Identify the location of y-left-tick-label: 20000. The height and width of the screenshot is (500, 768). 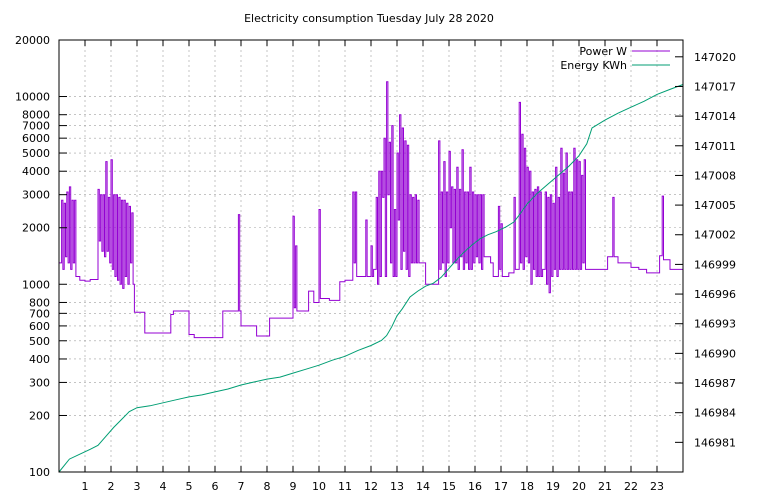
(32, 40).